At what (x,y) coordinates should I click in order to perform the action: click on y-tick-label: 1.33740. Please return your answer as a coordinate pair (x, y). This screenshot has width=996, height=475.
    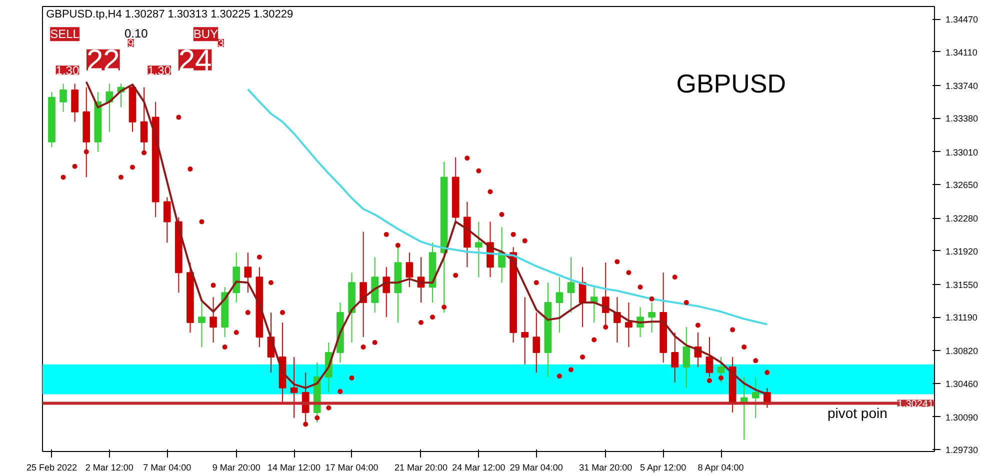
    Looking at the image, I should click on (962, 86).